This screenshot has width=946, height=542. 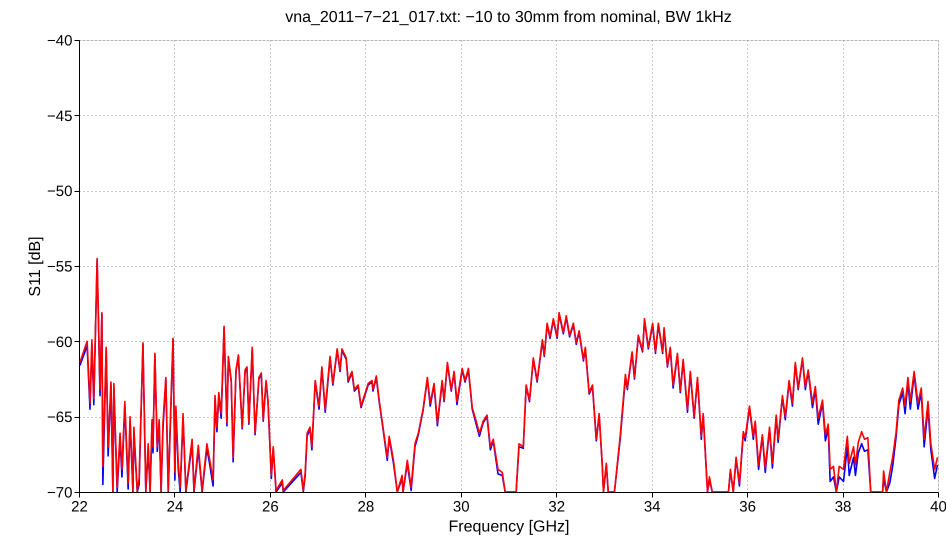 I want to click on x-tick-label: 24, so click(x=175, y=507).